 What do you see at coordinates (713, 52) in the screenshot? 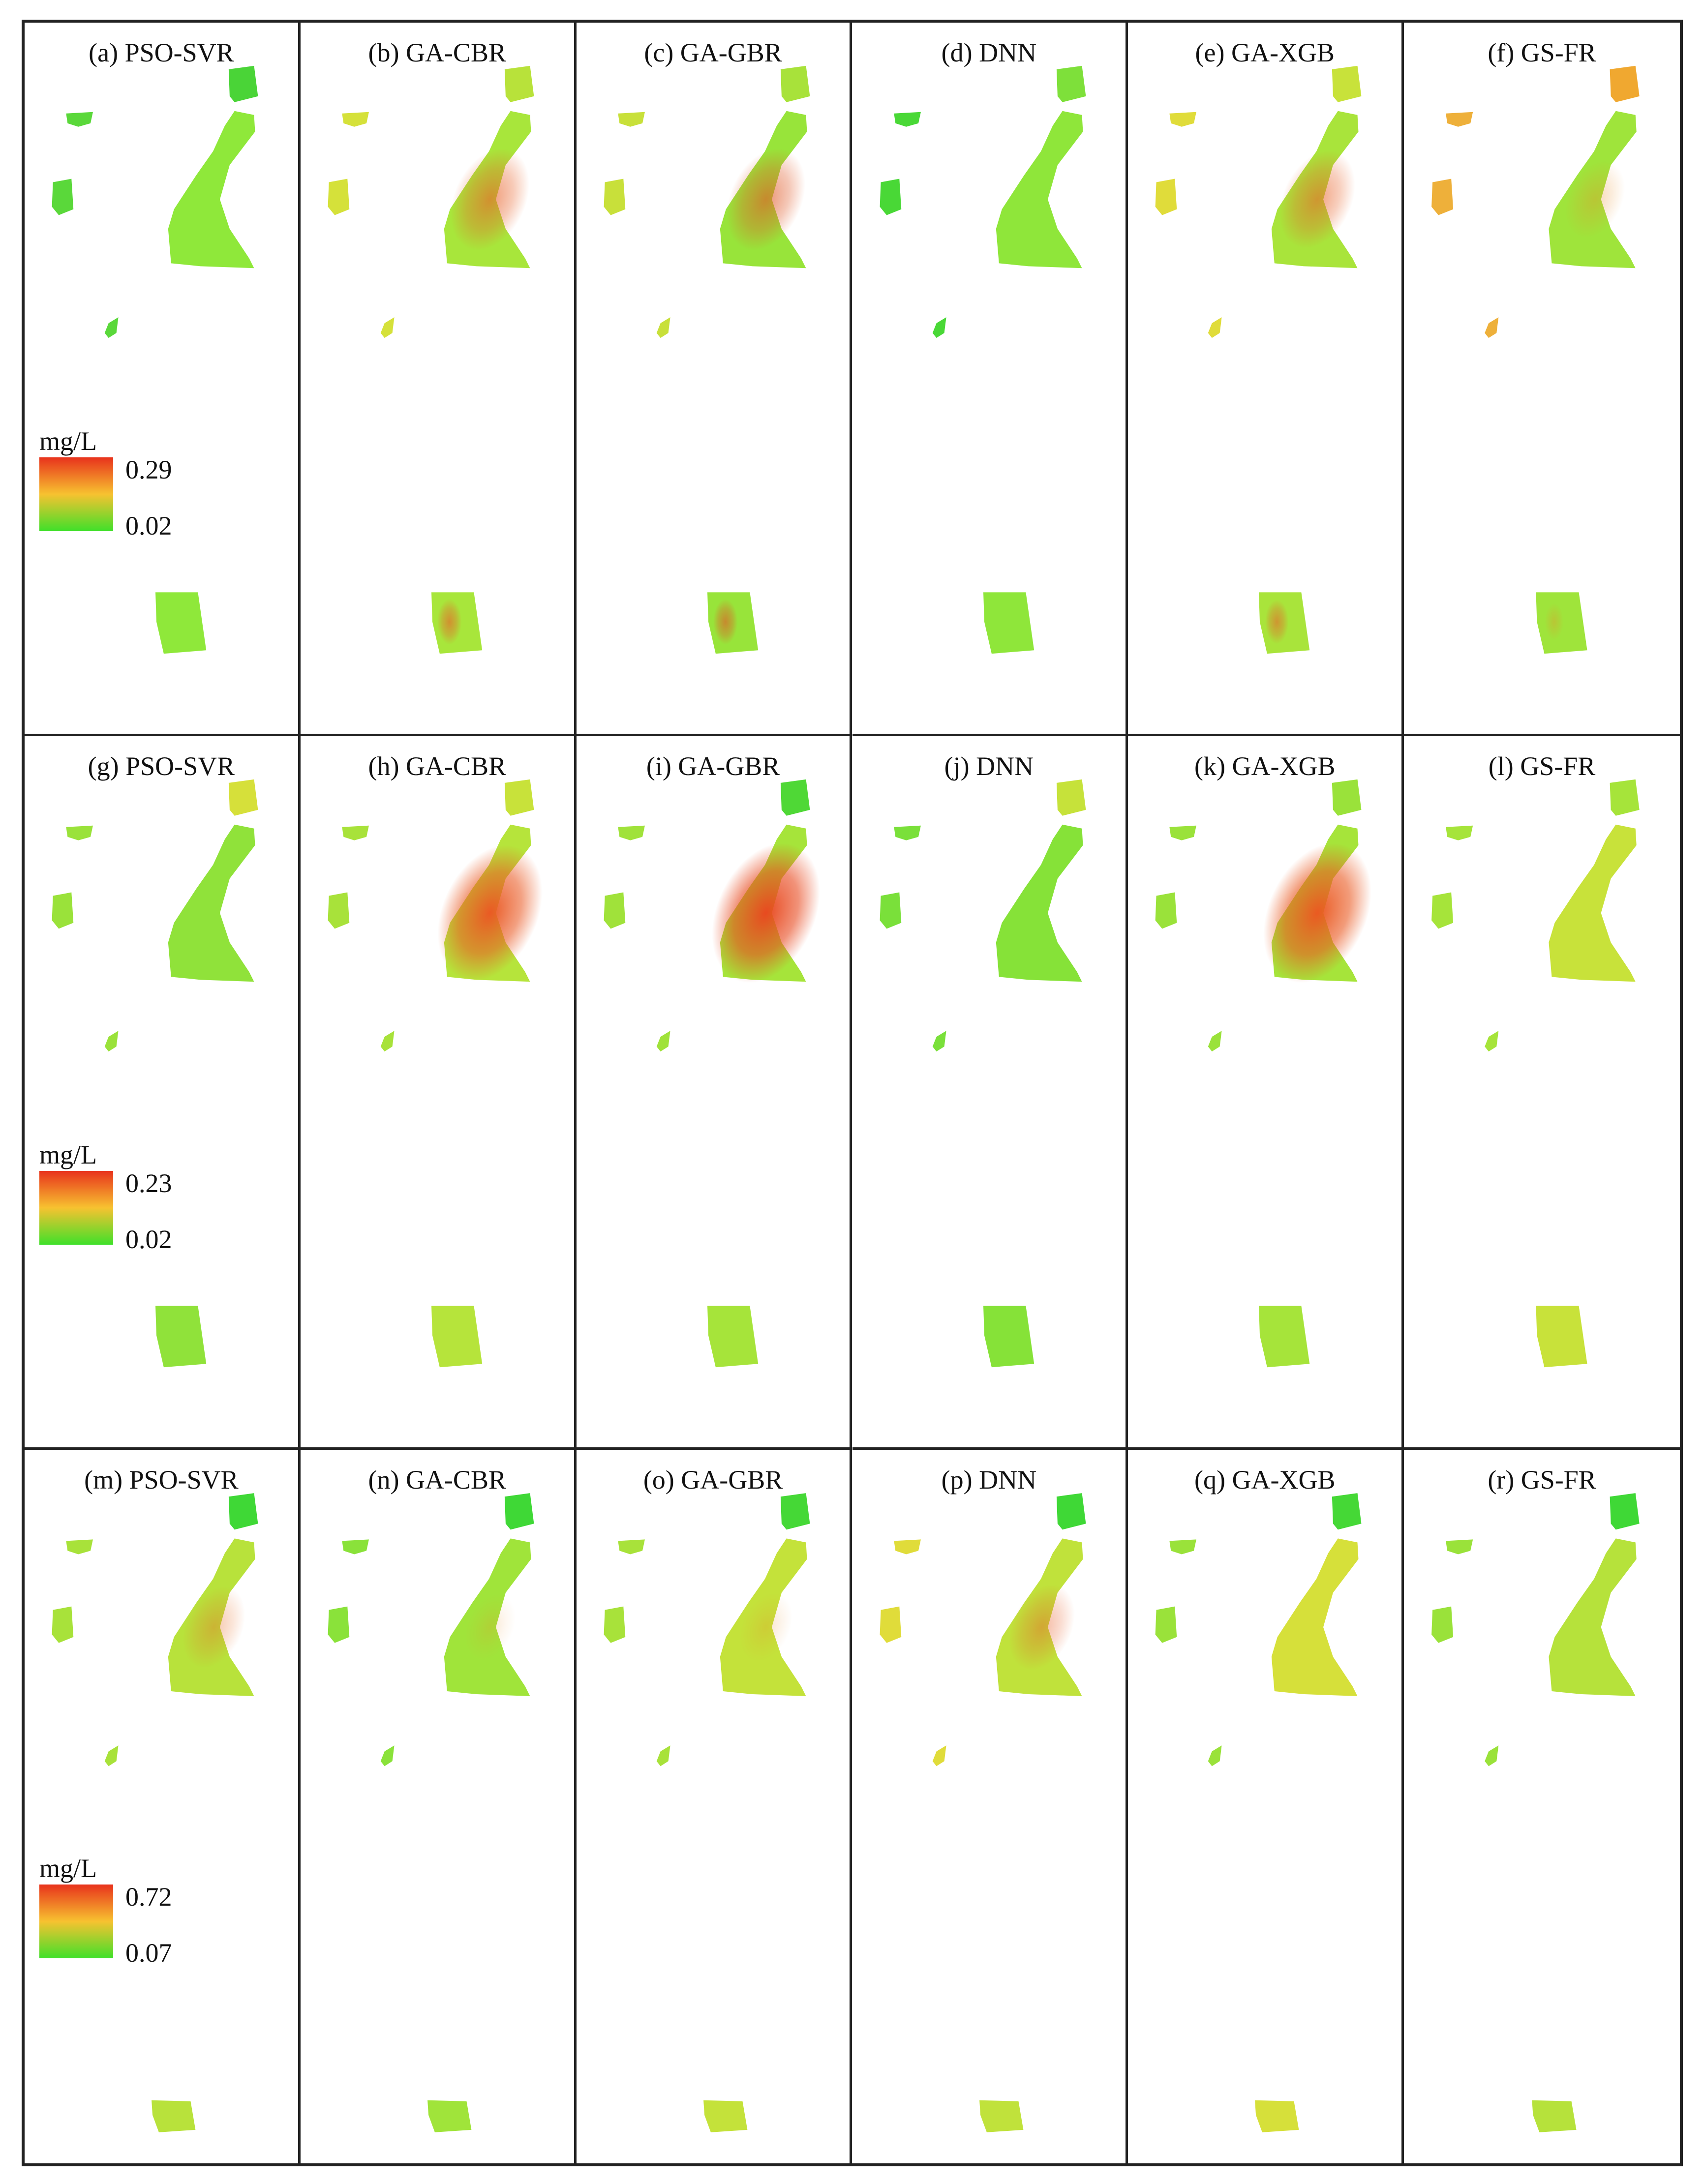
I see `panel-title: (c) GA-GBR` at bounding box center [713, 52].